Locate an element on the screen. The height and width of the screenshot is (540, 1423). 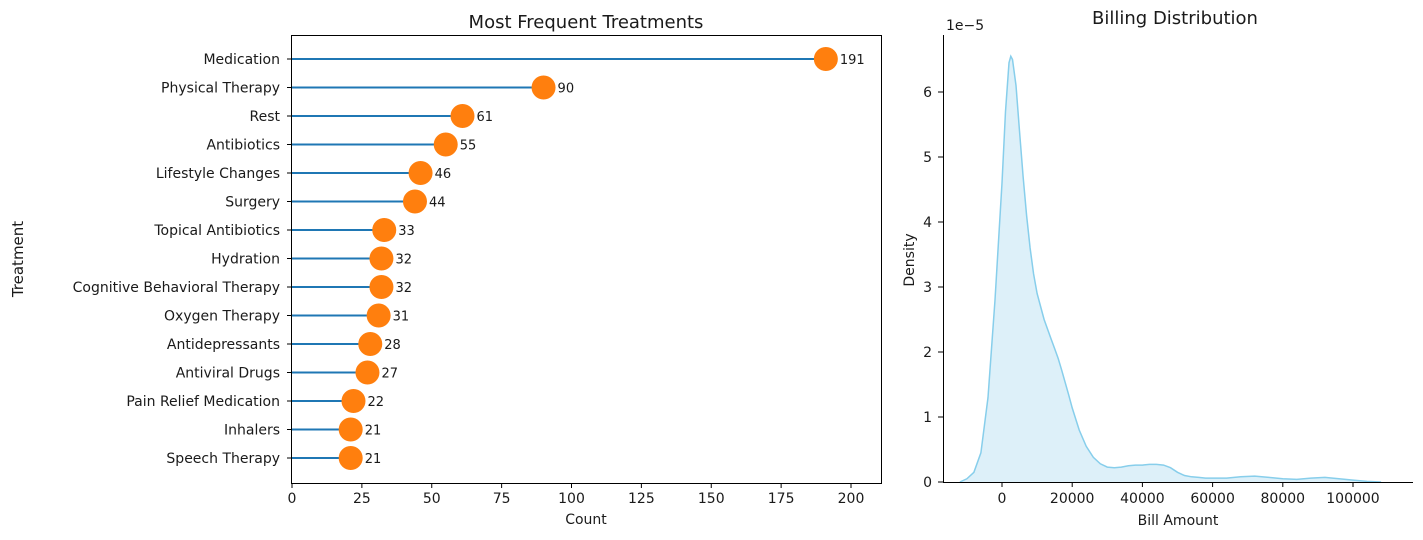
billing-x-axis-label: Bill Amount is located at coordinates (1178, 521).